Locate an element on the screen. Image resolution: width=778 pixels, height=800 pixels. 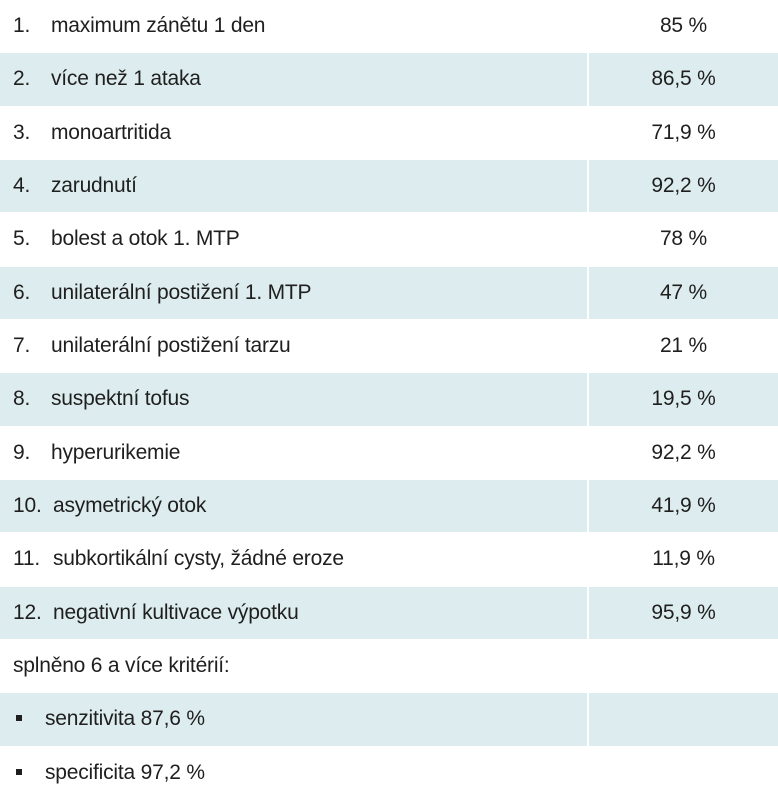
criterion-number: 3. is located at coordinates (22, 132).